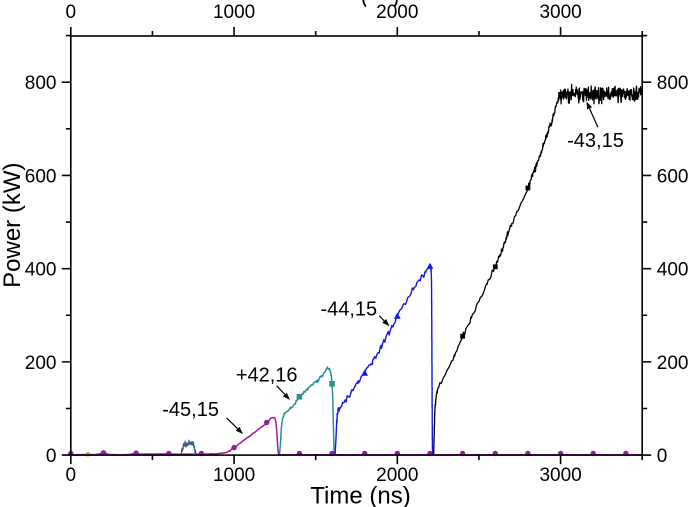  I want to click on svg-text: -44,15, so click(348, 310).